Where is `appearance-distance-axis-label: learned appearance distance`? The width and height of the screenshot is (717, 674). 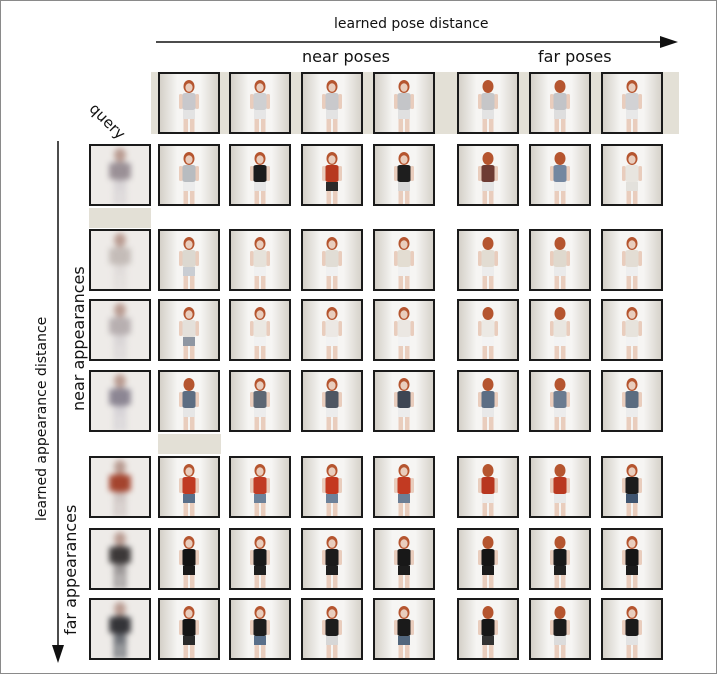
appearance-distance-axis-label: learned appearance distance is located at coordinates (42, 418).